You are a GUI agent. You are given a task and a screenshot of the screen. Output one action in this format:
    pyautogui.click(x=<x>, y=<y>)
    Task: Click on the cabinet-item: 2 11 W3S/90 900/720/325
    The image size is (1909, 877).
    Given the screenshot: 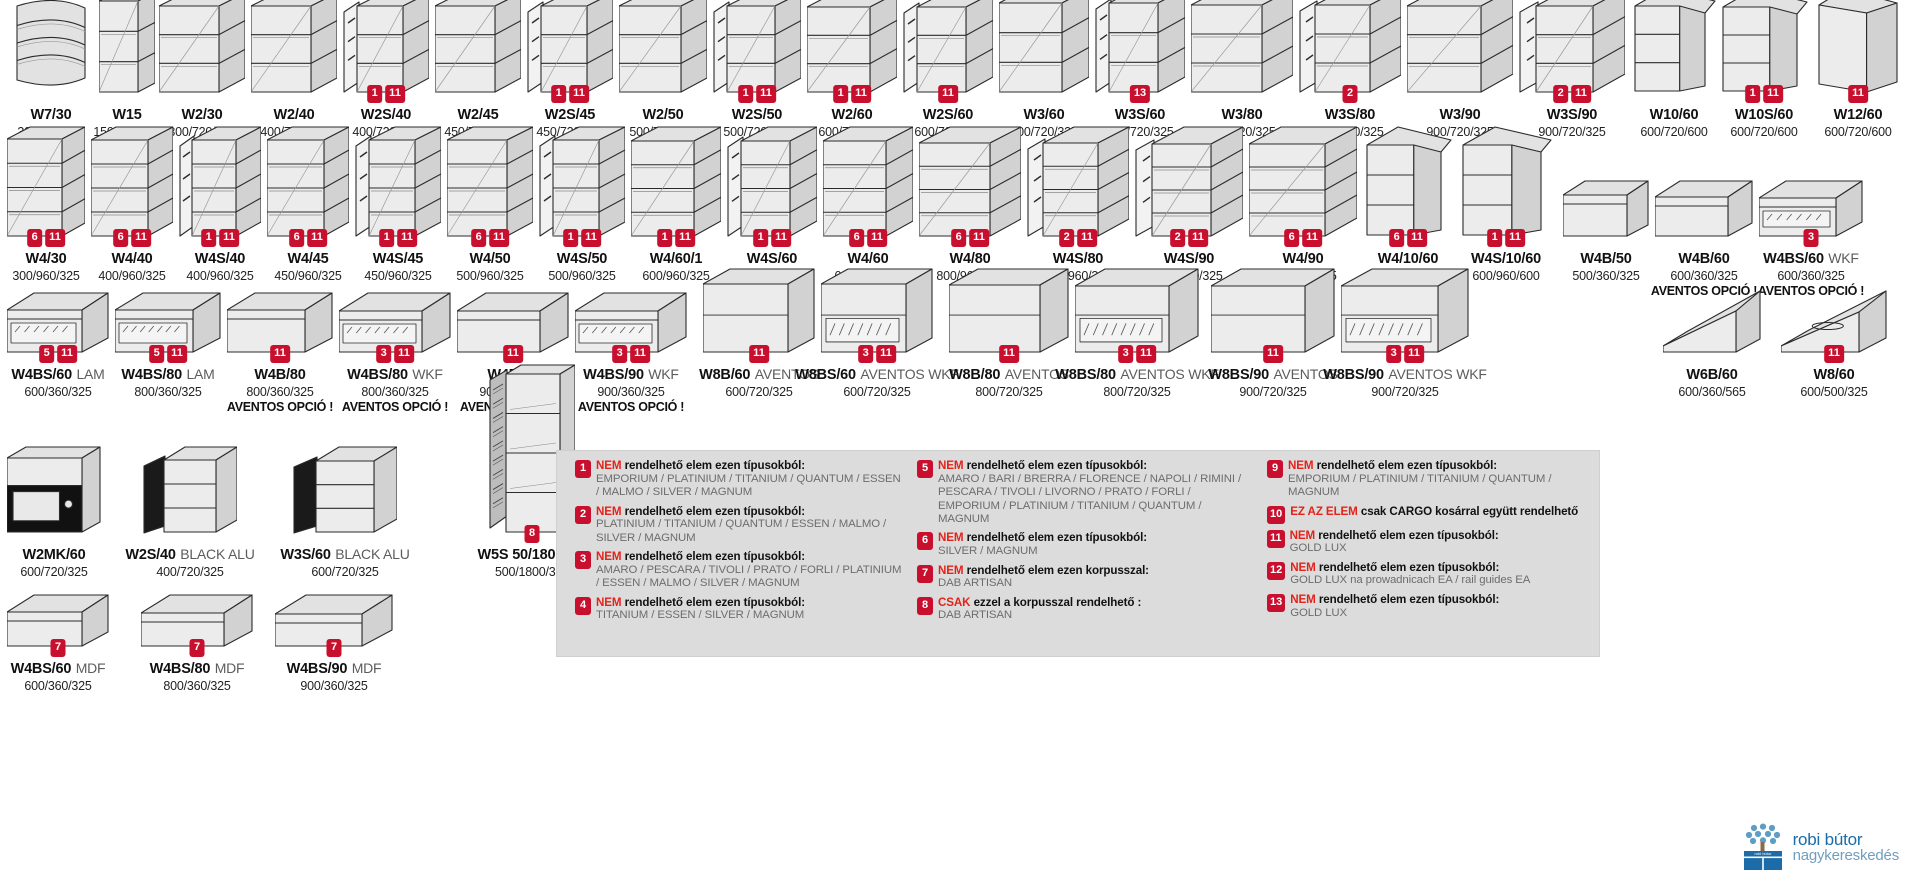 What is the action you would take?
    pyautogui.click(x=1572, y=69)
    